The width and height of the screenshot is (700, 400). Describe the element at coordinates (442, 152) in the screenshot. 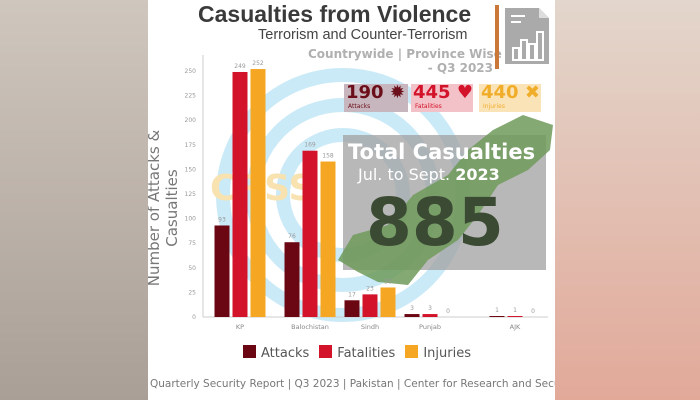

I see `total-title: Total Casualties` at that location.